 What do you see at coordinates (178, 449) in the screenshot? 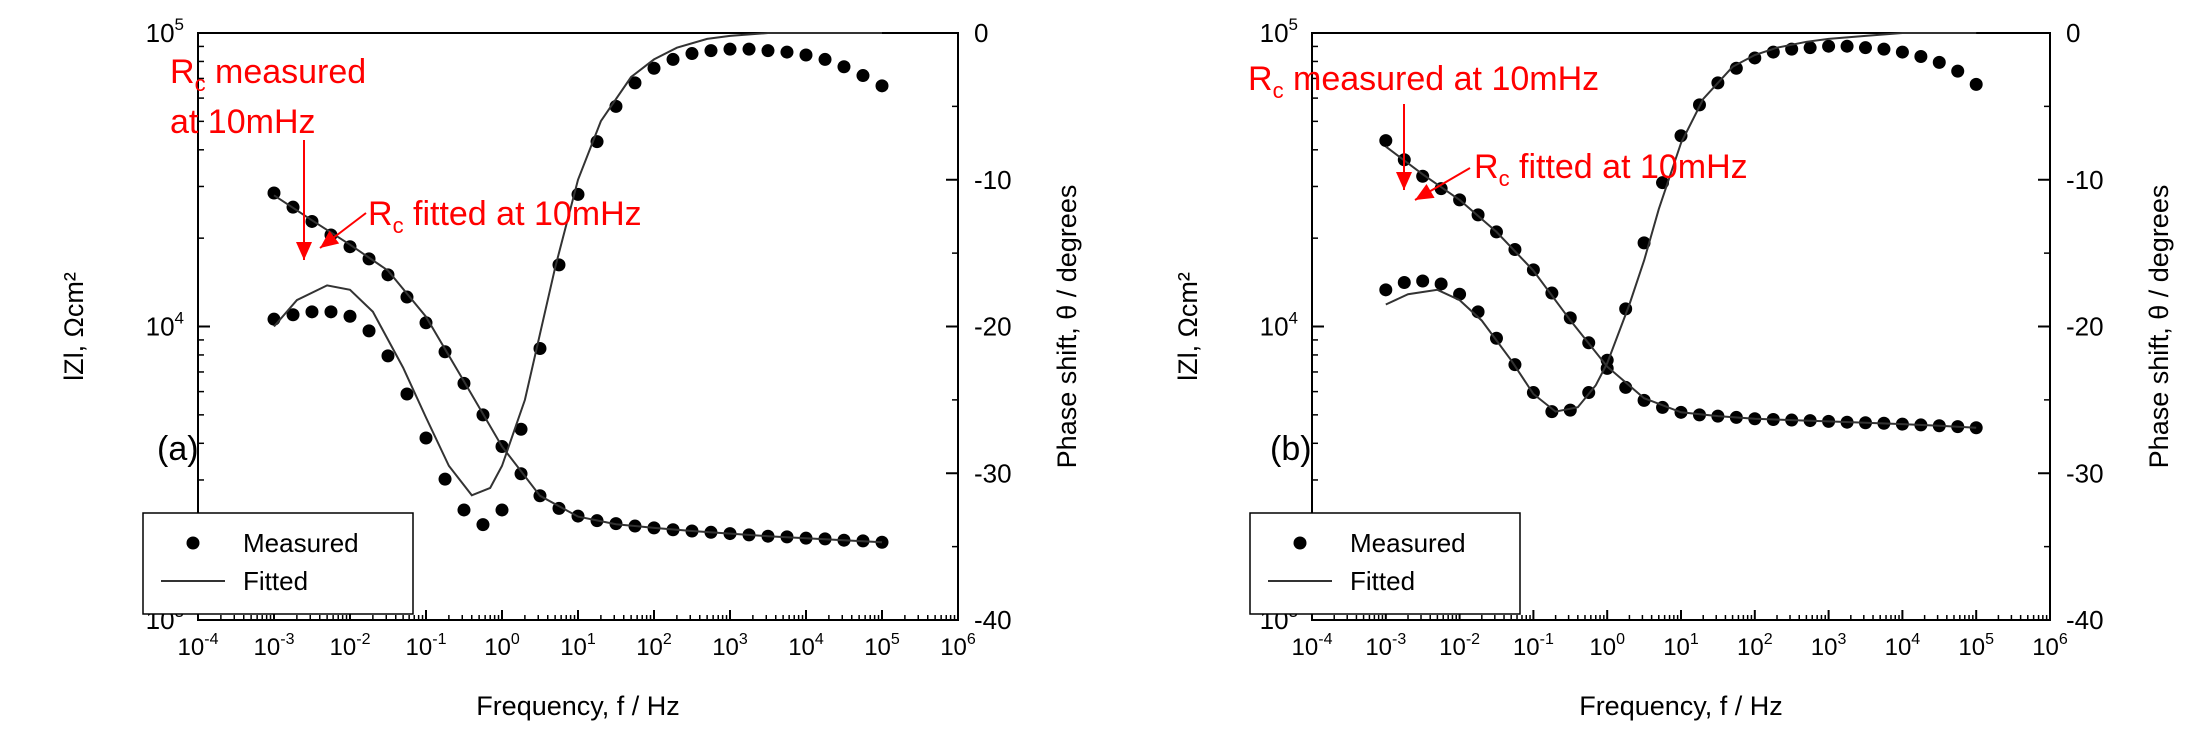
I see `panel-label: (a)` at bounding box center [178, 449].